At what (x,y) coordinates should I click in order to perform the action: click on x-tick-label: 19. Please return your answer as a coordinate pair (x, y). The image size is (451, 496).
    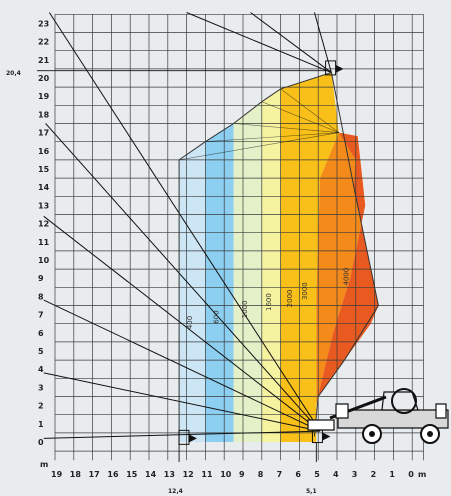
    Looking at the image, I should click on (57, 474).